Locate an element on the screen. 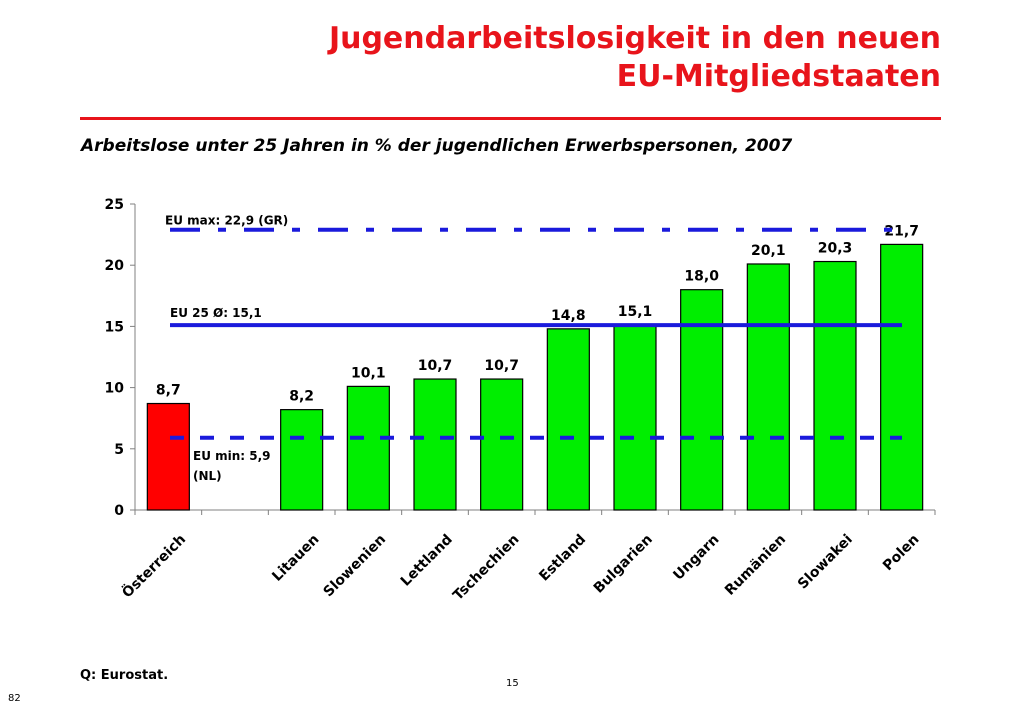 The height and width of the screenshot is (708, 1023). y-tick-label: 5 is located at coordinates (119, 450).